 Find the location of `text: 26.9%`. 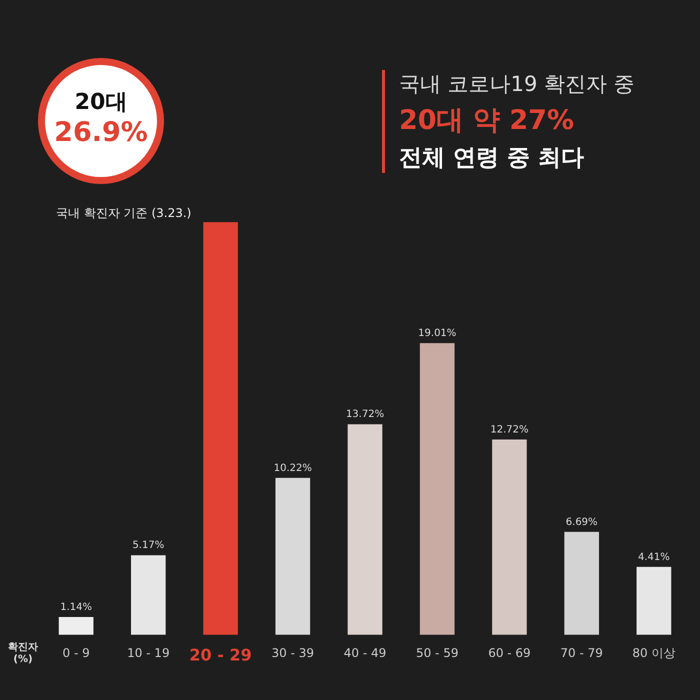

text: 26.9% is located at coordinates (101, 132).